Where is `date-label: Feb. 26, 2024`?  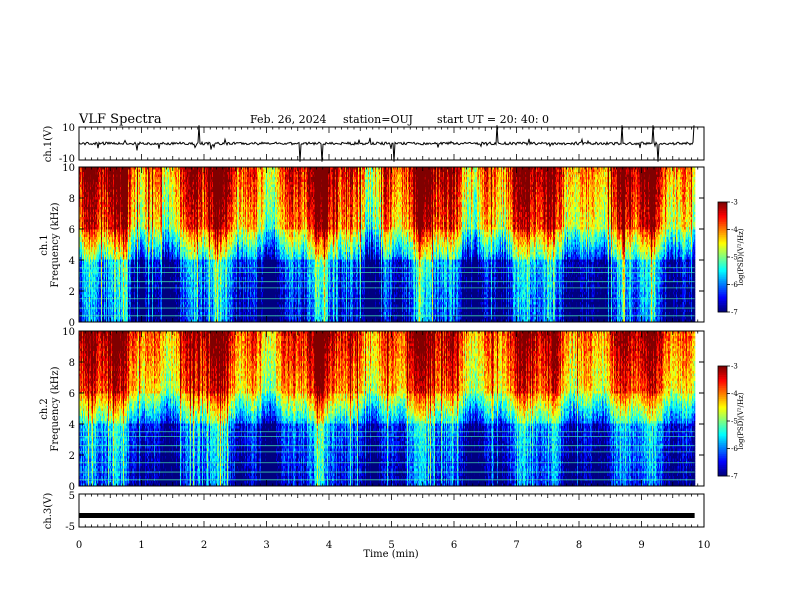
date-label: Feb. 26, 2024 is located at coordinates (288, 119).